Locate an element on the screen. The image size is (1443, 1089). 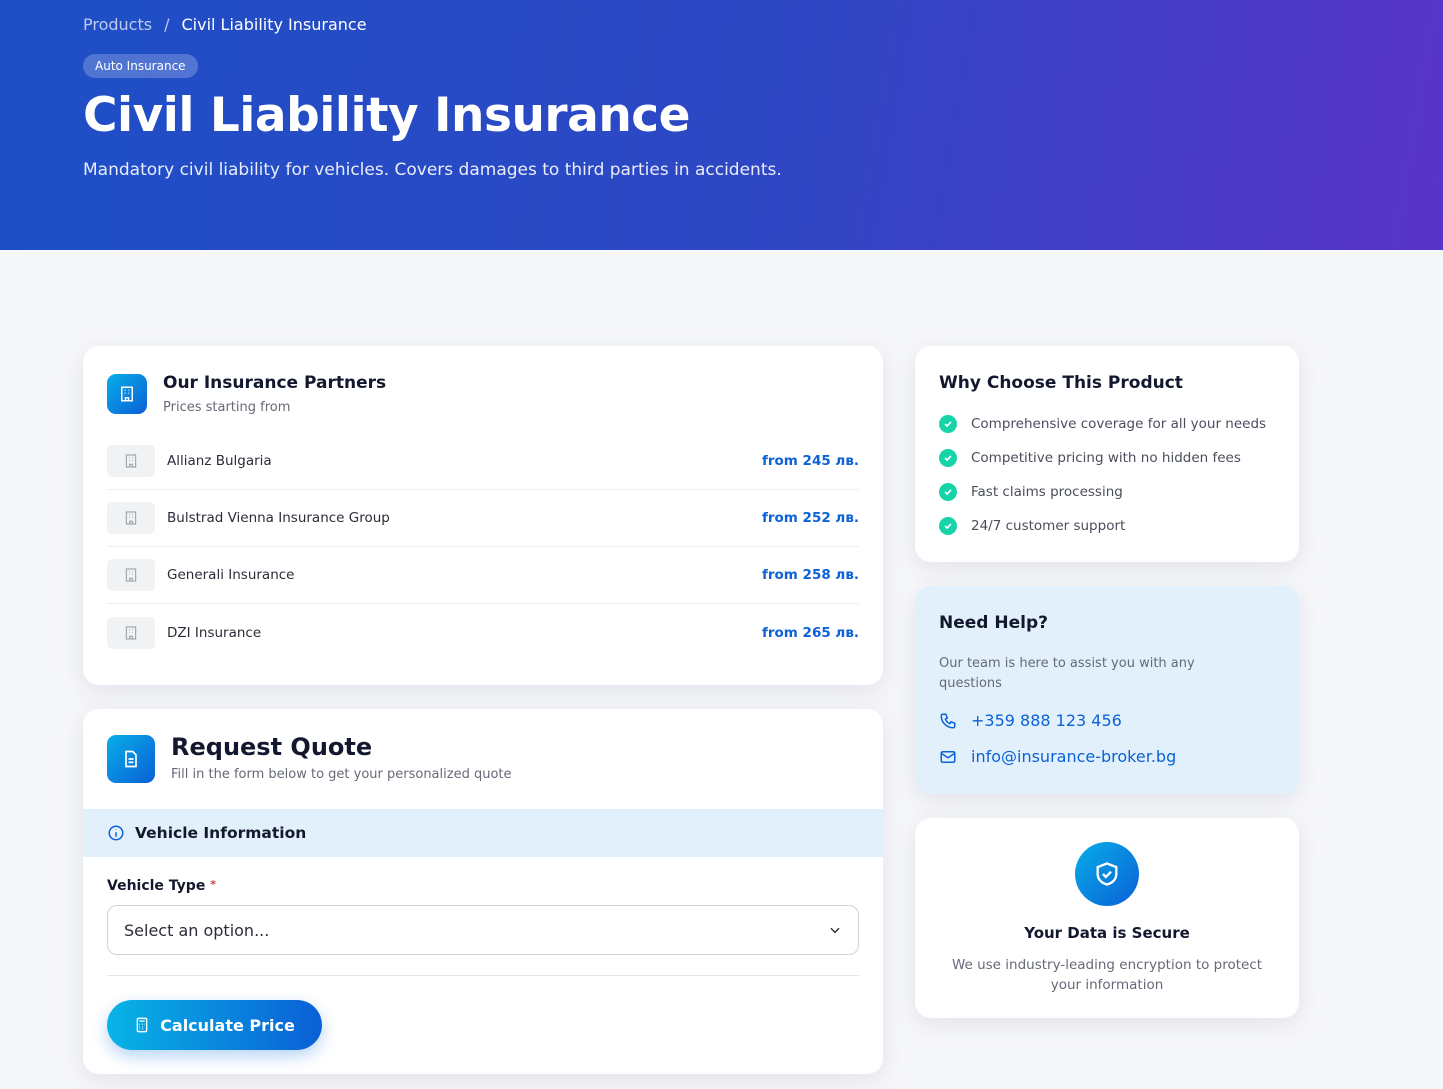
feature-text: Fast claims processing is located at coordinates (1047, 492).